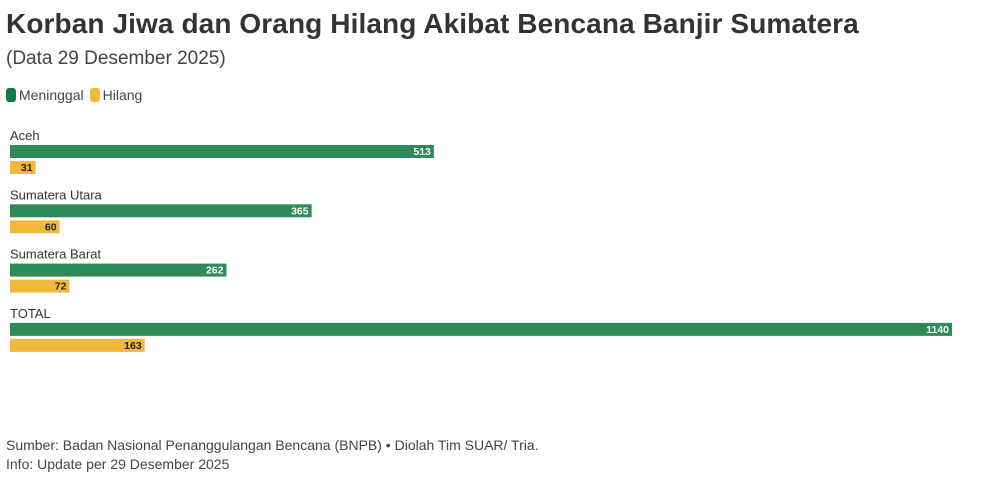 The image size is (988, 487). I want to click on category-label-sumatera-barat: Sumatera Barat, so click(55, 254).